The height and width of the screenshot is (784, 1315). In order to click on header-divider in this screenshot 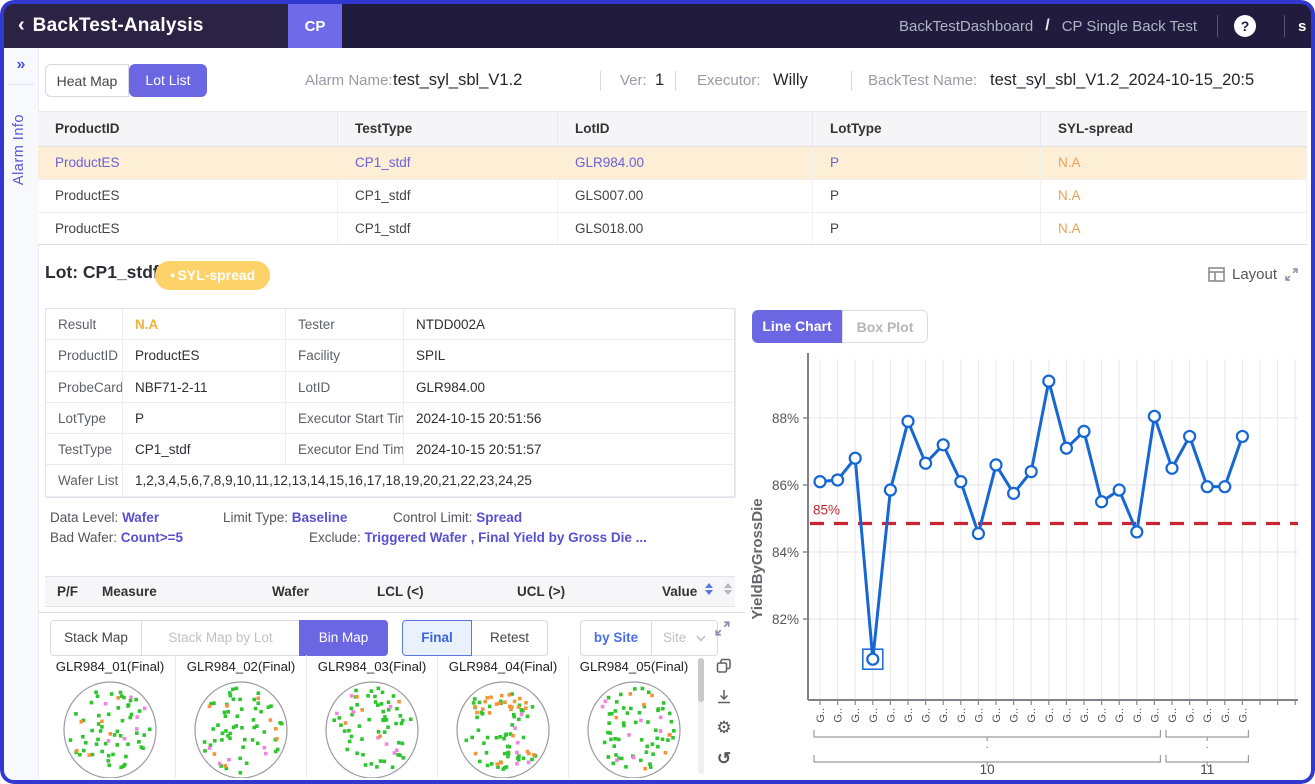, I will do `click(1217, 26)`.